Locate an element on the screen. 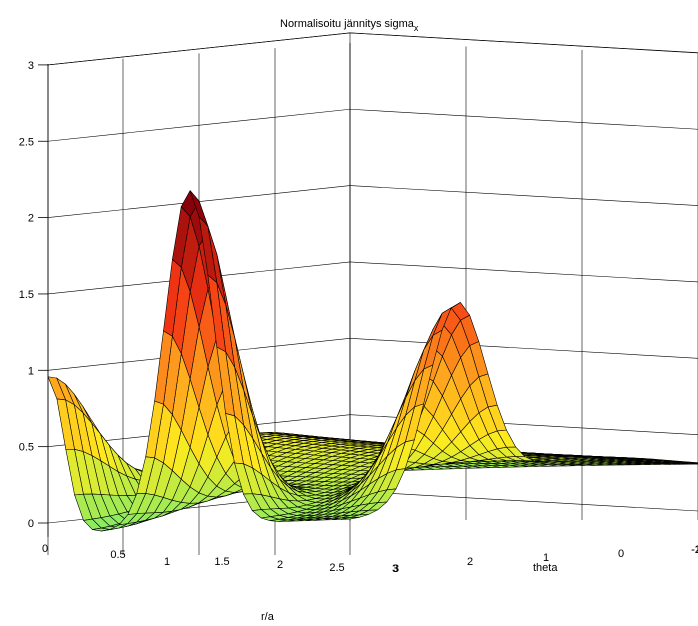 This screenshot has width=698, height=626. theta-tick-label: -1 is located at coordinates (694, 550).